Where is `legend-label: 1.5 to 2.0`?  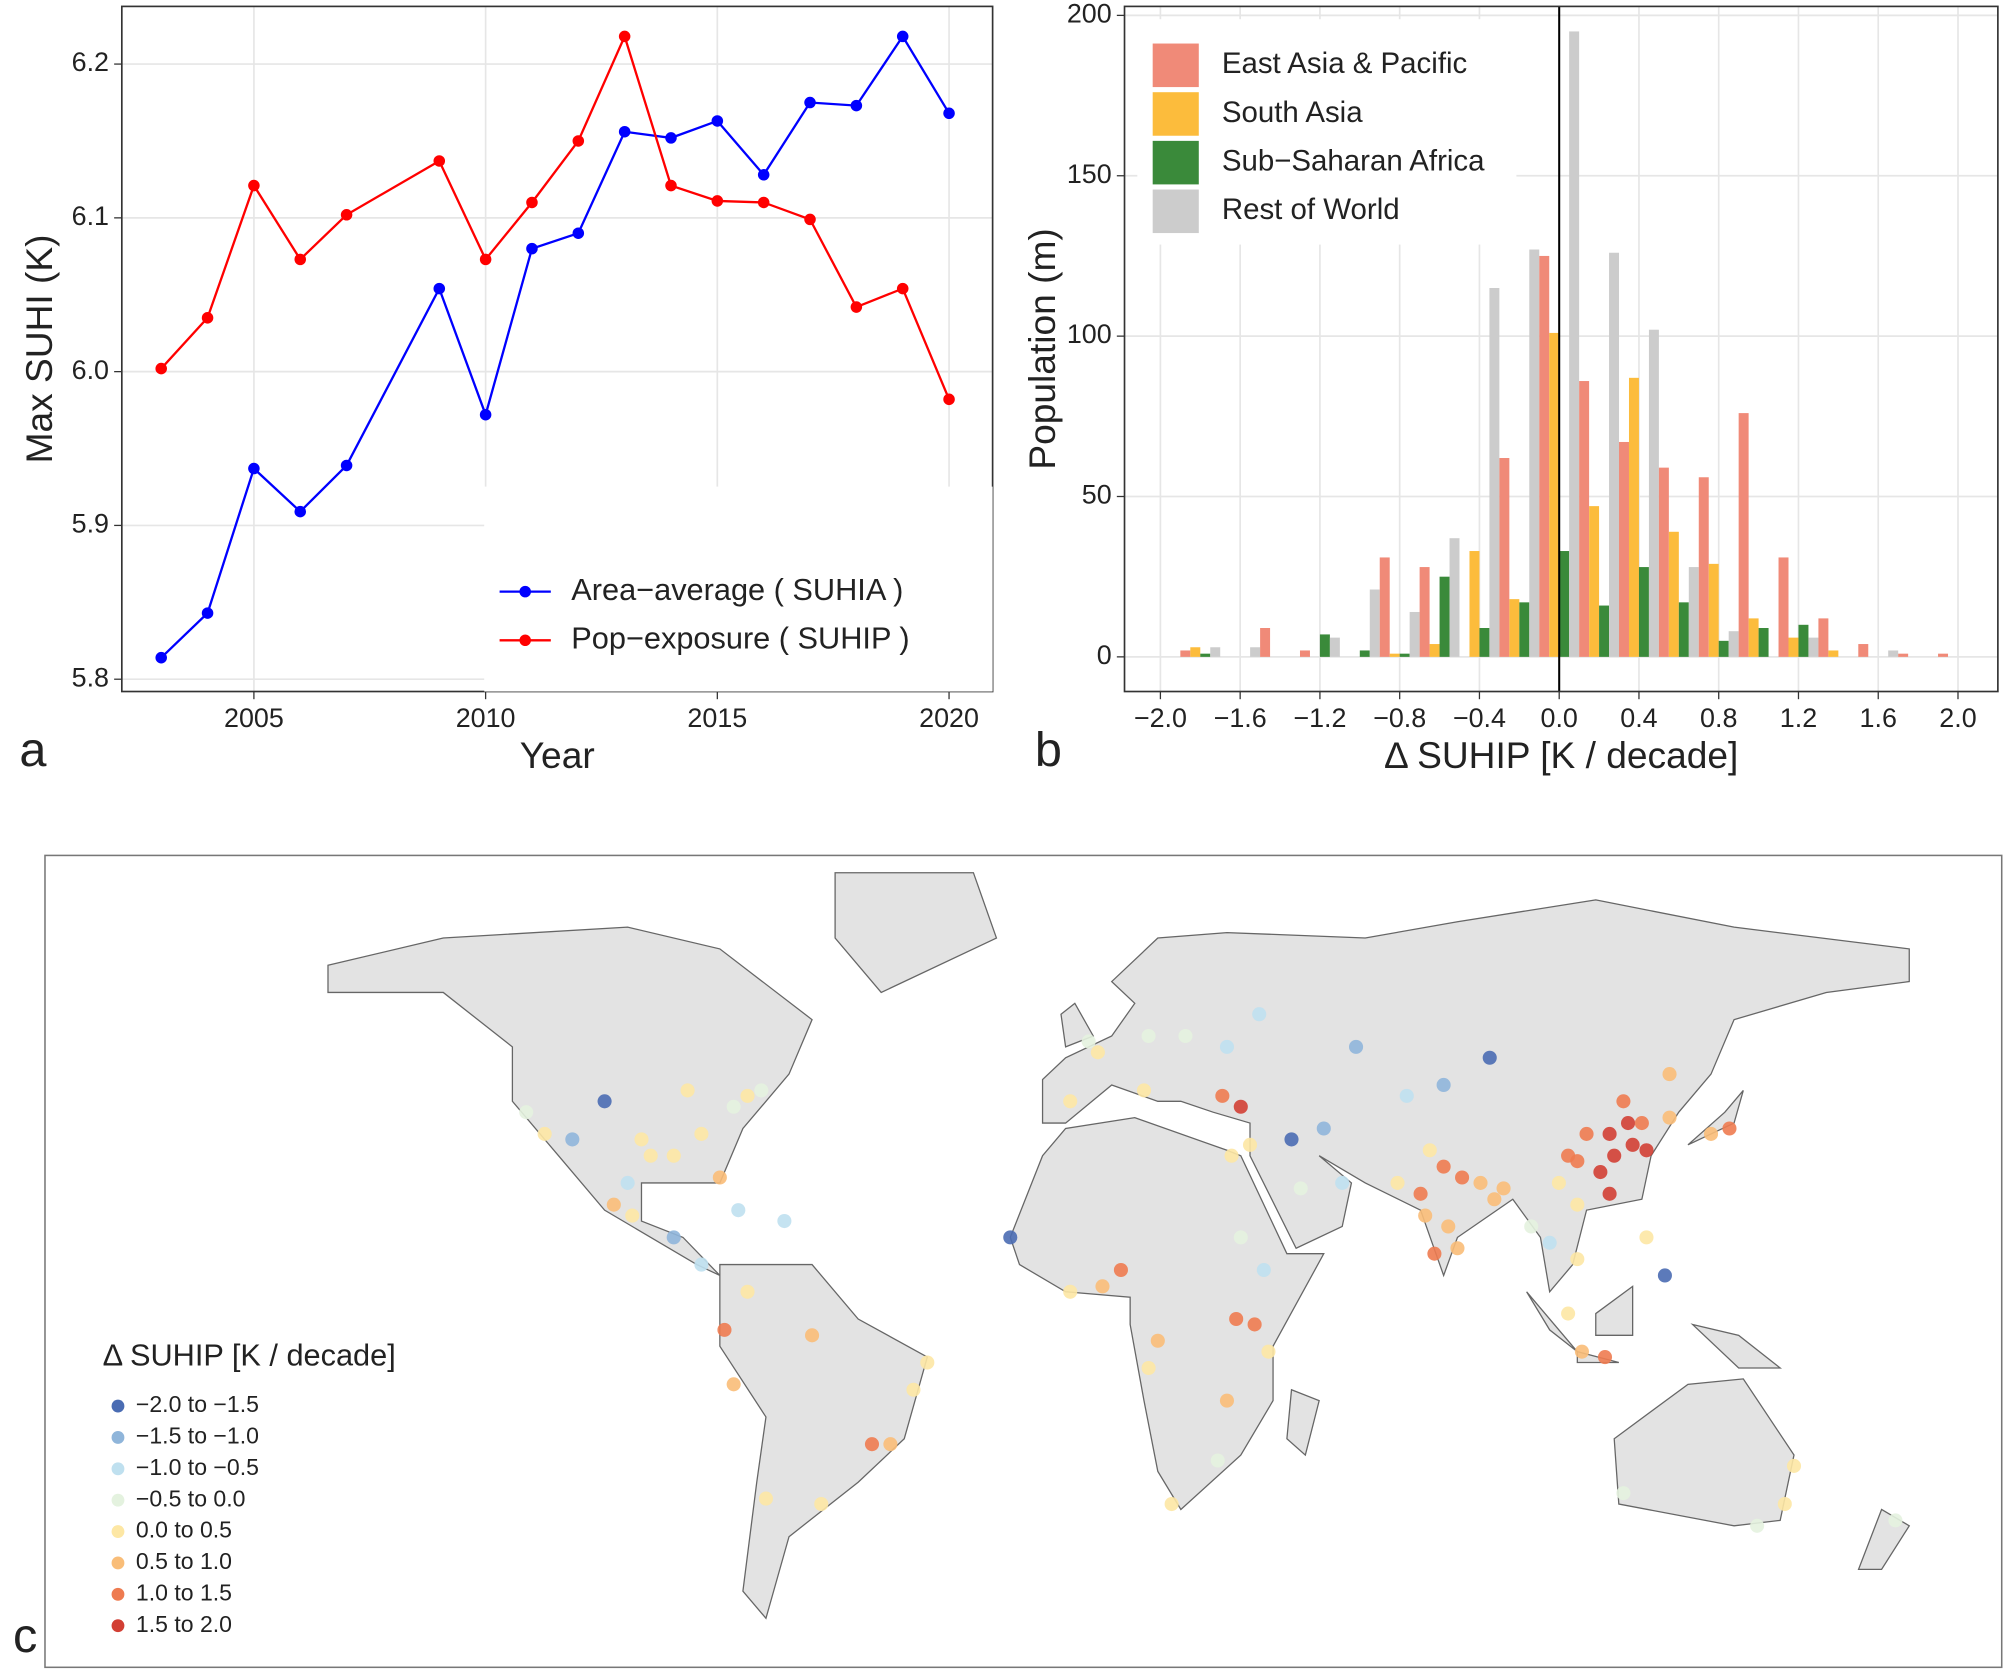
legend-label: 1.5 to 2.0 is located at coordinates (184, 1624).